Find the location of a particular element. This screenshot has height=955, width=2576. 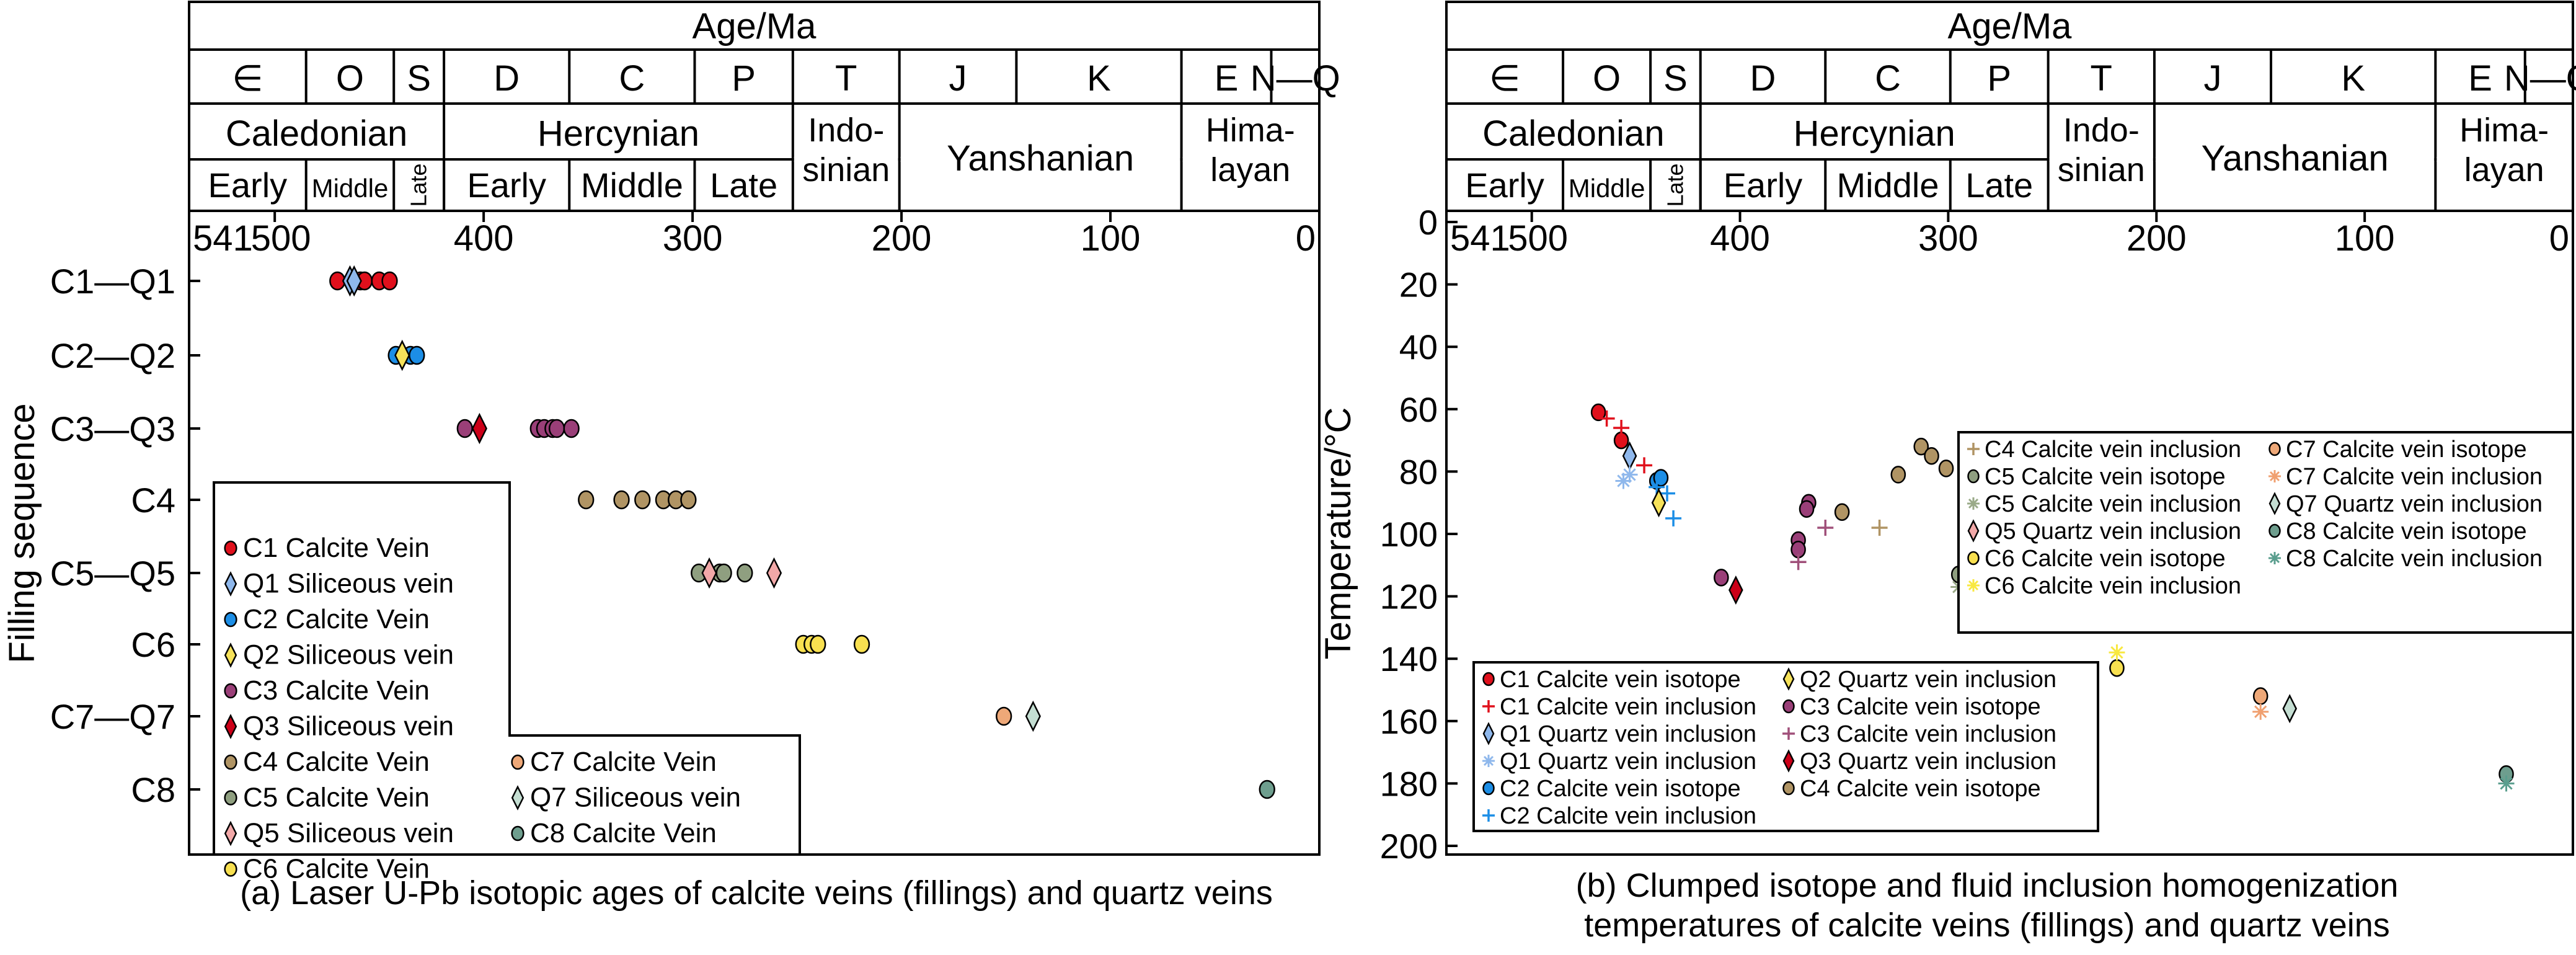

legend-label: C4 Calcite vein inclusion is located at coordinates (2113, 450).